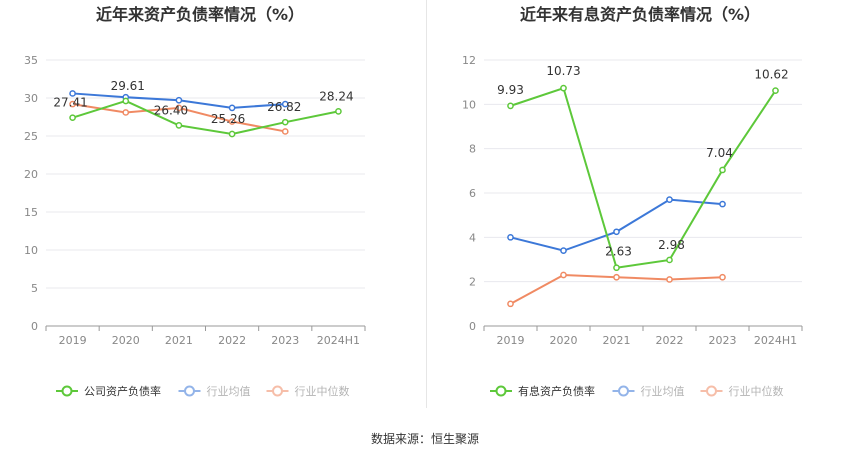  Describe the element at coordinates (469, 60) in the screenshot. I see `y-tick-label: 12` at that location.